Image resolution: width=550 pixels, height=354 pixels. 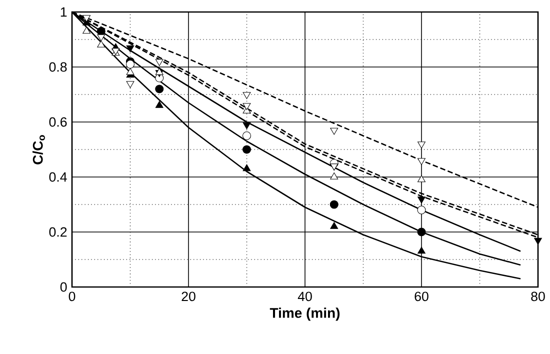 I want to click on x-tick-label: 20, so click(x=189, y=297).